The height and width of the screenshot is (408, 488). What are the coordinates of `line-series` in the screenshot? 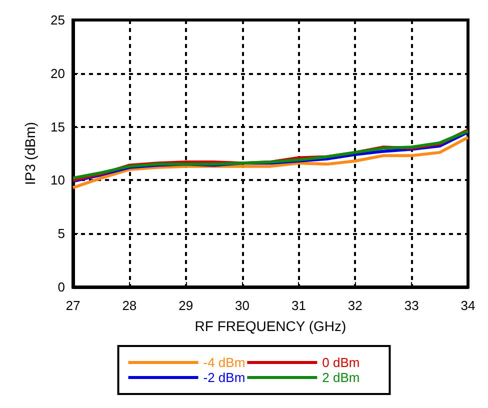 It's located at (271, 163).